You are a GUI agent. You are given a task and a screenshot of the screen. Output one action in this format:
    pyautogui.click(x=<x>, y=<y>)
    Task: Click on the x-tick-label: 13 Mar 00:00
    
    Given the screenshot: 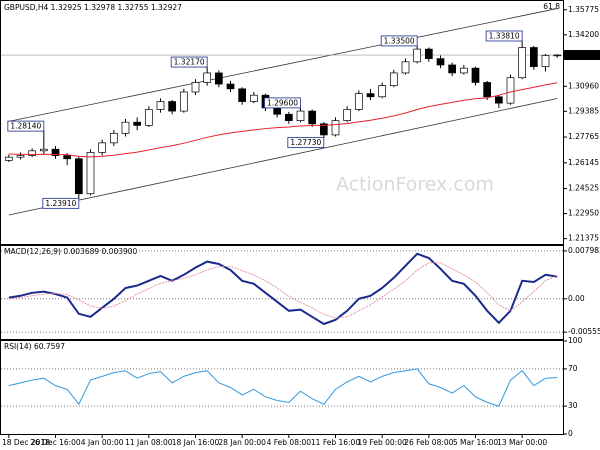 What is the action you would take?
    pyautogui.click(x=522, y=442)
    